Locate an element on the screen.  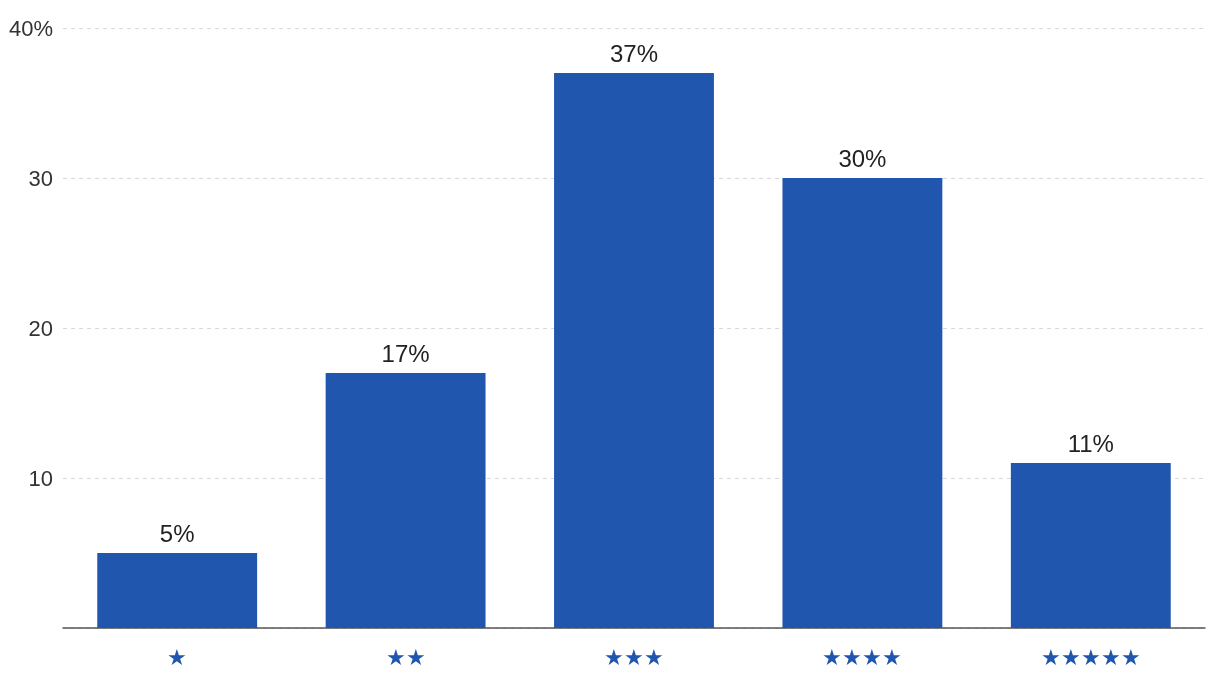
data-label: 37% is located at coordinates (634, 53).